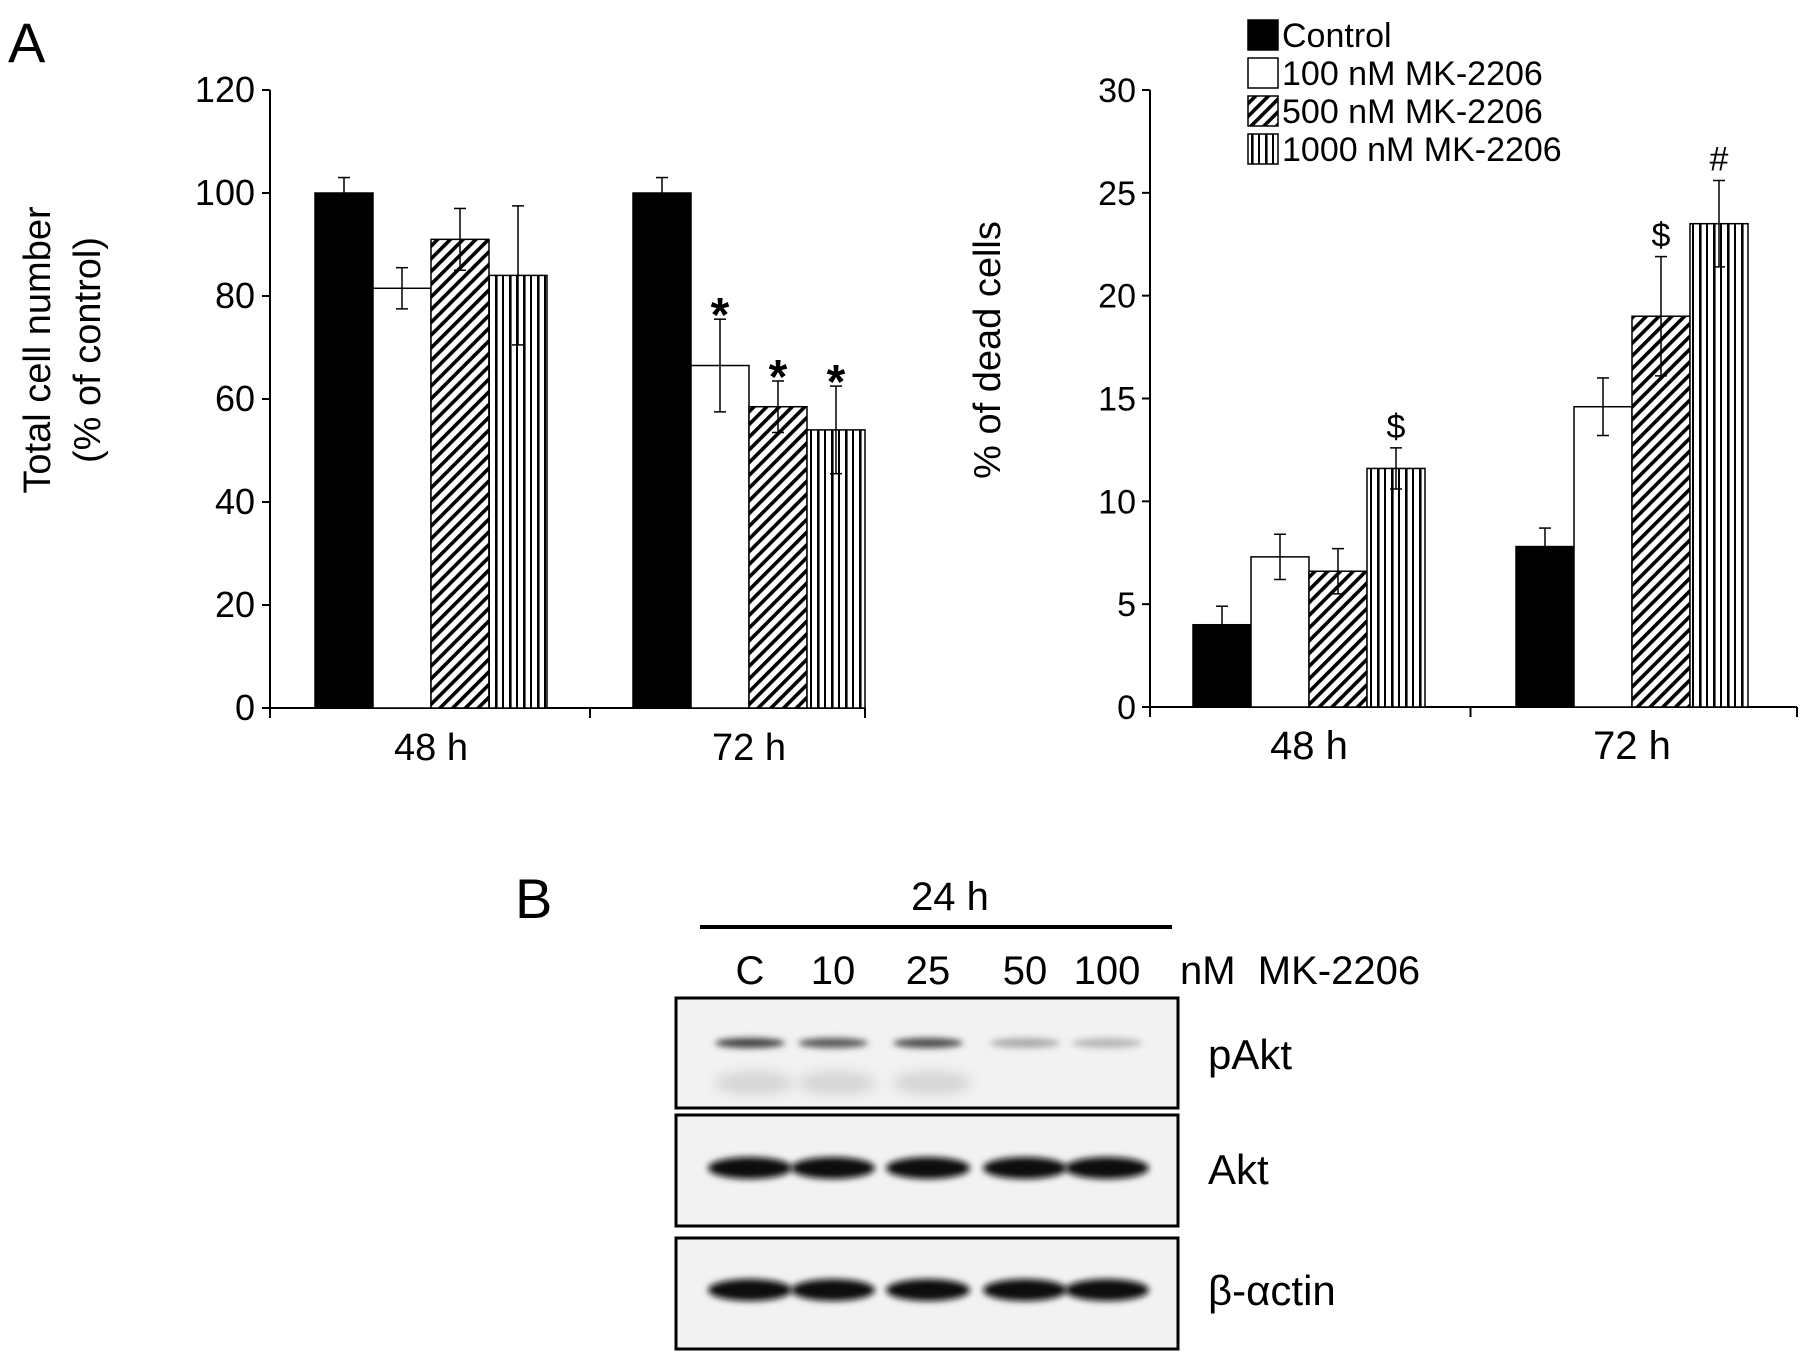  Describe the element at coordinates (533, 898) in the screenshot. I see `panel-label-b: B` at that location.